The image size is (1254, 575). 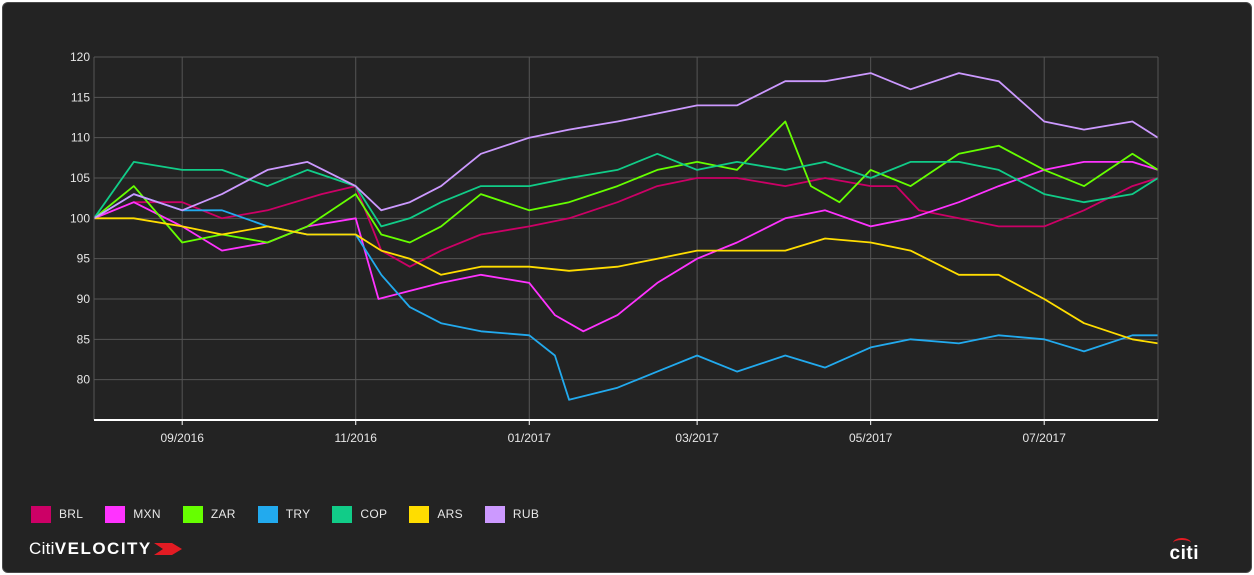 What do you see at coordinates (284, 514) in the screenshot?
I see `legend-item-try: TRY` at bounding box center [284, 514].